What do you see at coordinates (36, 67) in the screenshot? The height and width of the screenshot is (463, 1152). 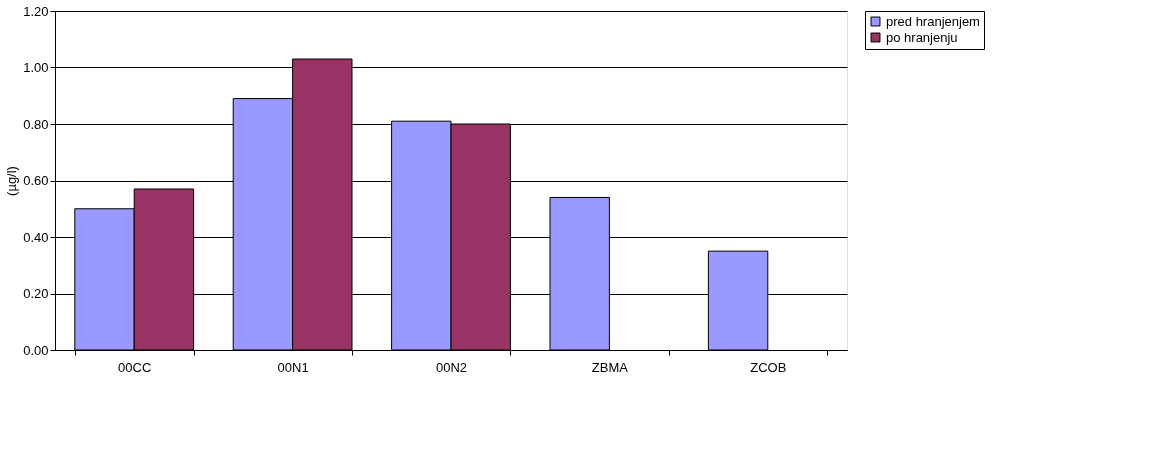 I see `y-tick-label: 1.00` at bounding box center [36, 67].